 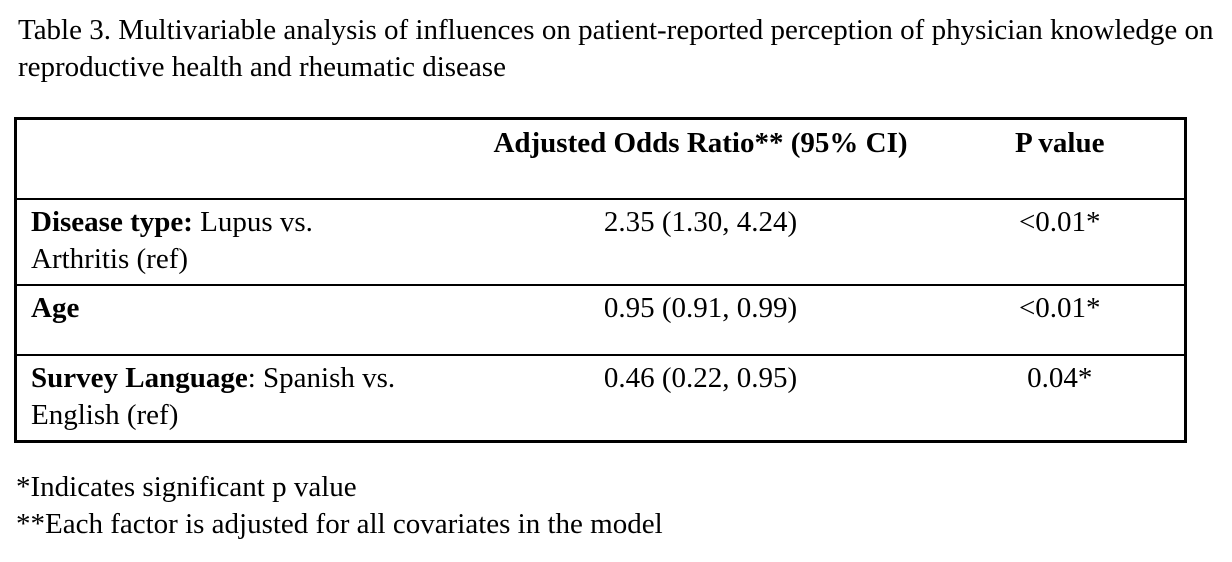 I want to click on factor-cell: Disease type: Lupus vs. Arthritis (ref), so click(x=240, y=241).